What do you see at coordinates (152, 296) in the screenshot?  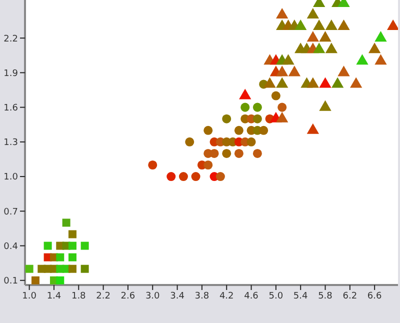 I see `x-tick-label: 3.0` at bounding box center [152, 296].